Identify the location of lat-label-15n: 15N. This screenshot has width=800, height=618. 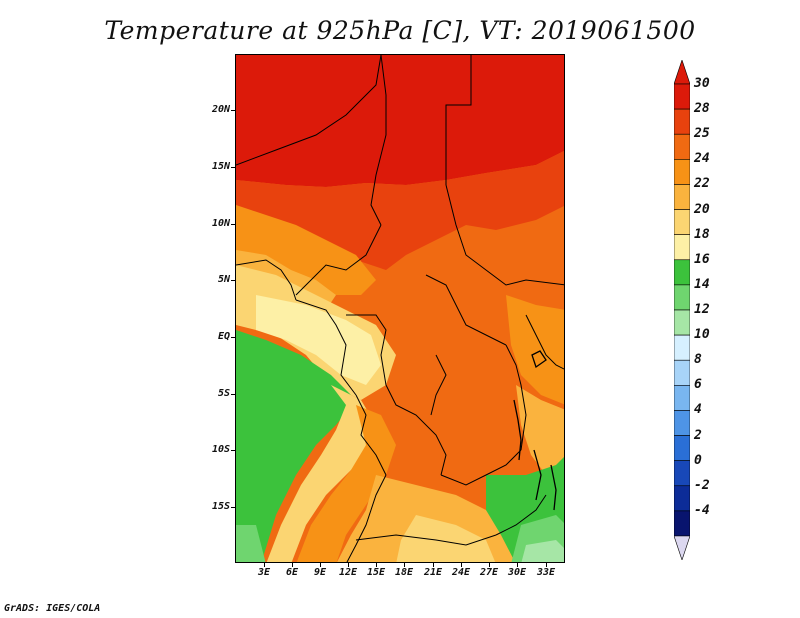
(220, 166).